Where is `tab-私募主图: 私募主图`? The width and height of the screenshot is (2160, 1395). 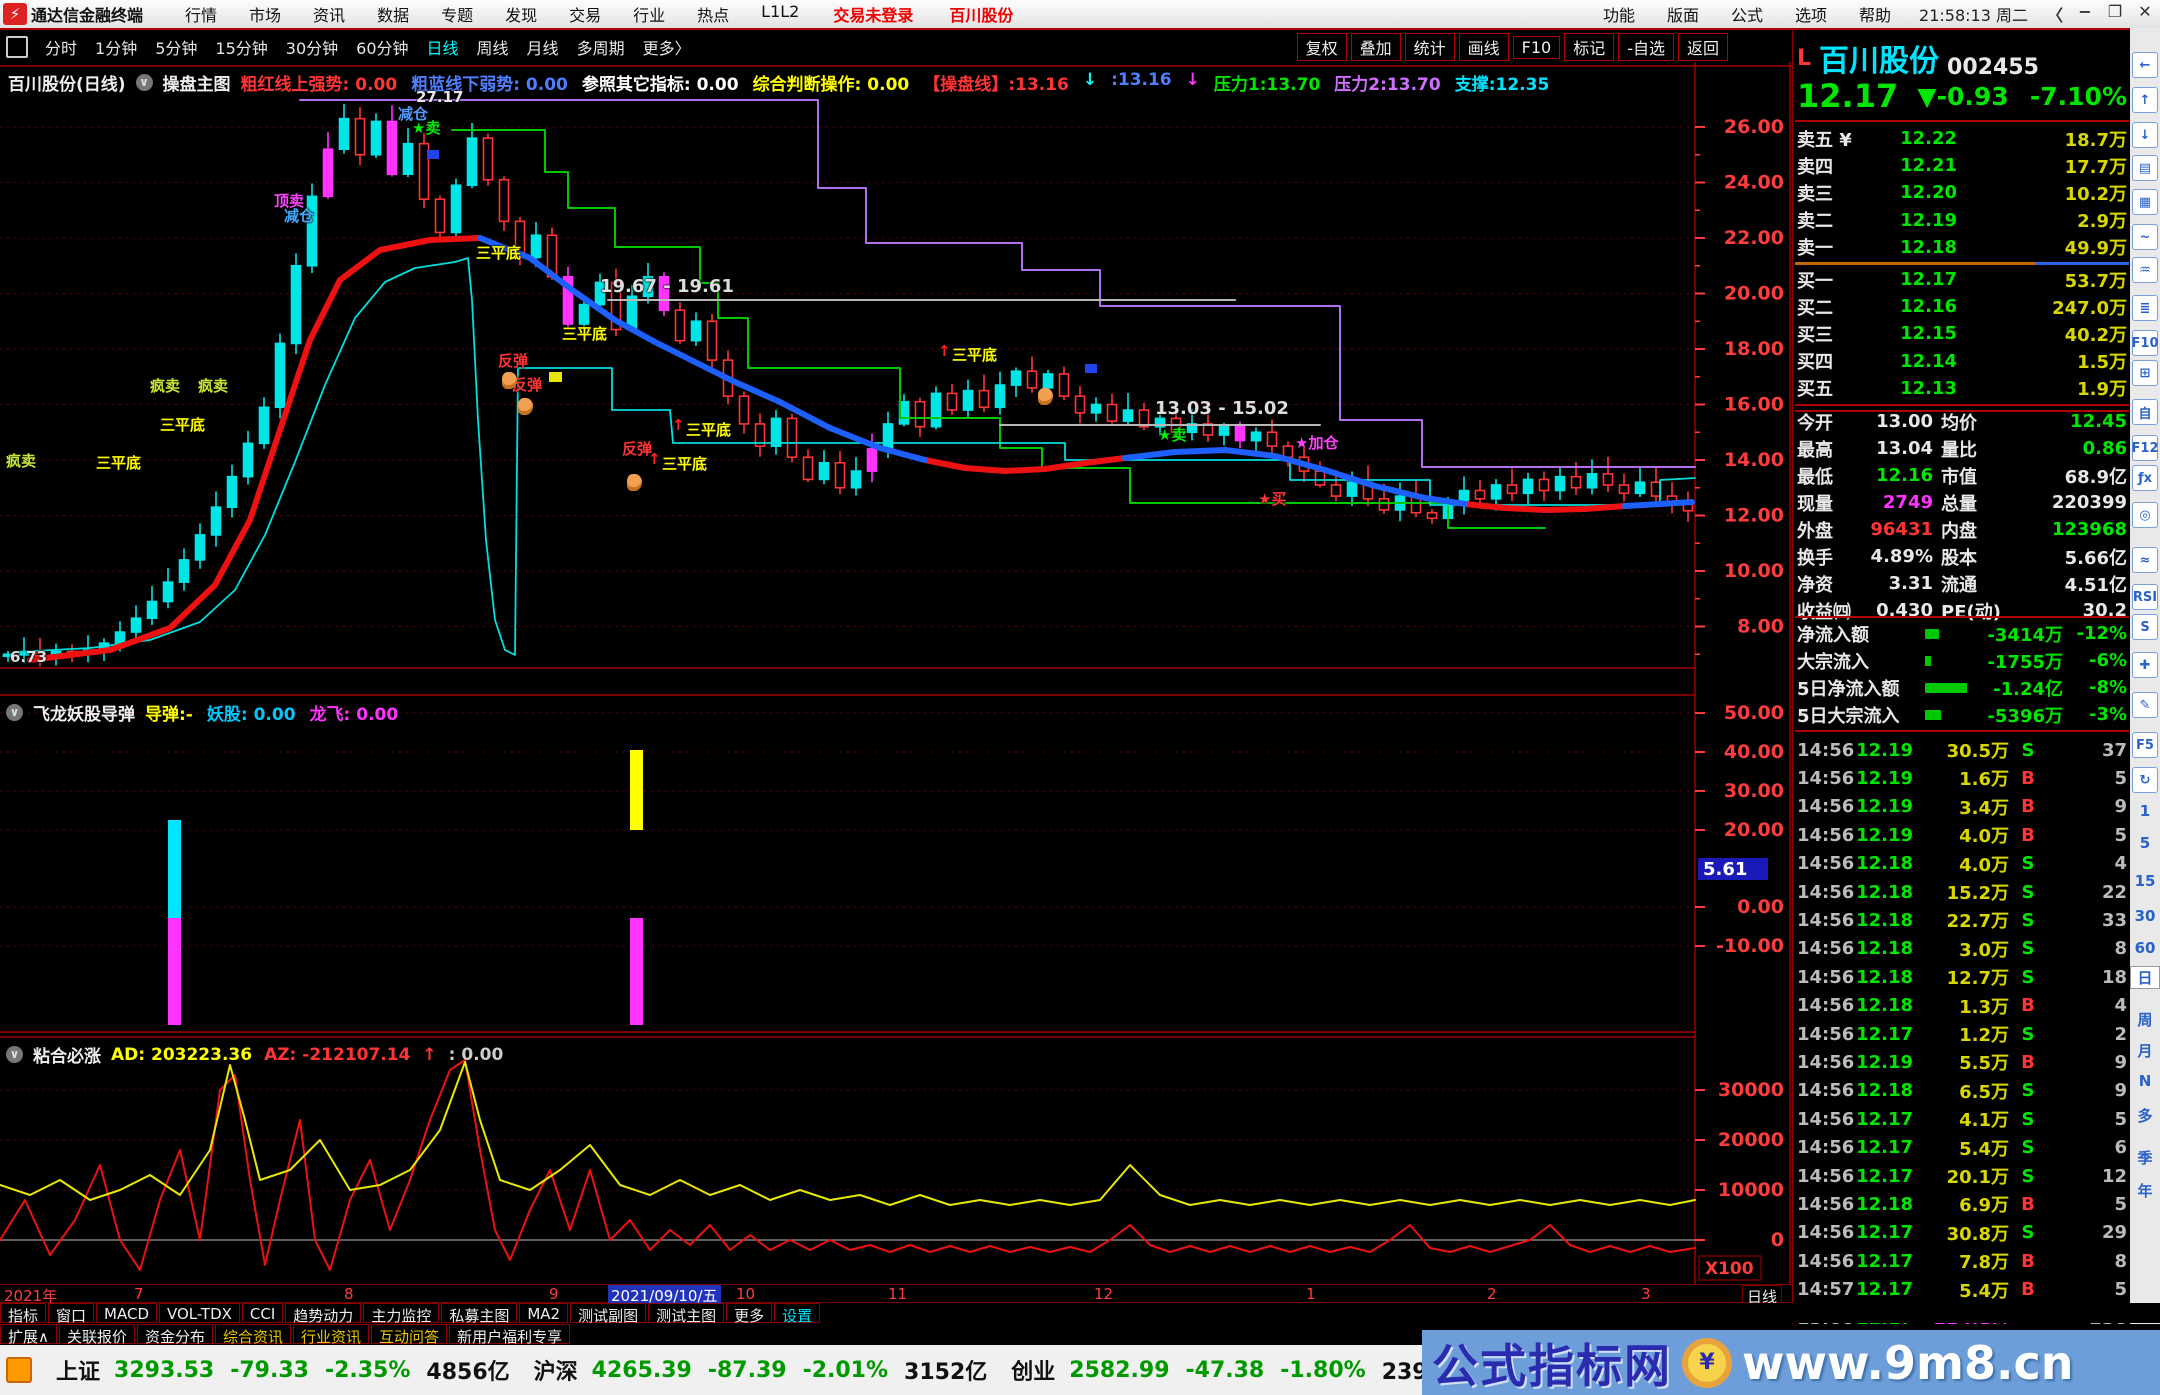 tab-私募主图: 私募主图 is located at coordinates (479, 1314).